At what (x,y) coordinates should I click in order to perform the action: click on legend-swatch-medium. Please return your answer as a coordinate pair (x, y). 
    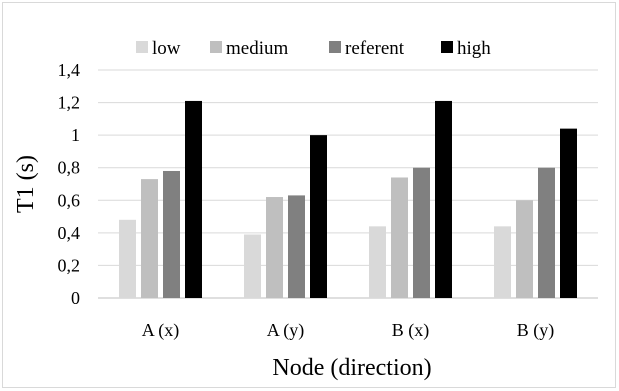
    Looking at the image, I should click on (216, 47).